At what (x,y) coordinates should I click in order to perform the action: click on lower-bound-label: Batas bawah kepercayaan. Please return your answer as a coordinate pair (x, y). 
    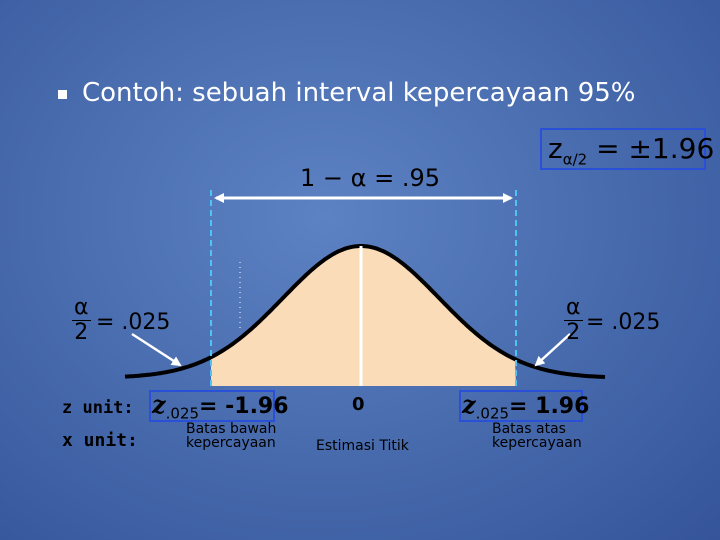
    Looking at the image, I should click on (231, 436).